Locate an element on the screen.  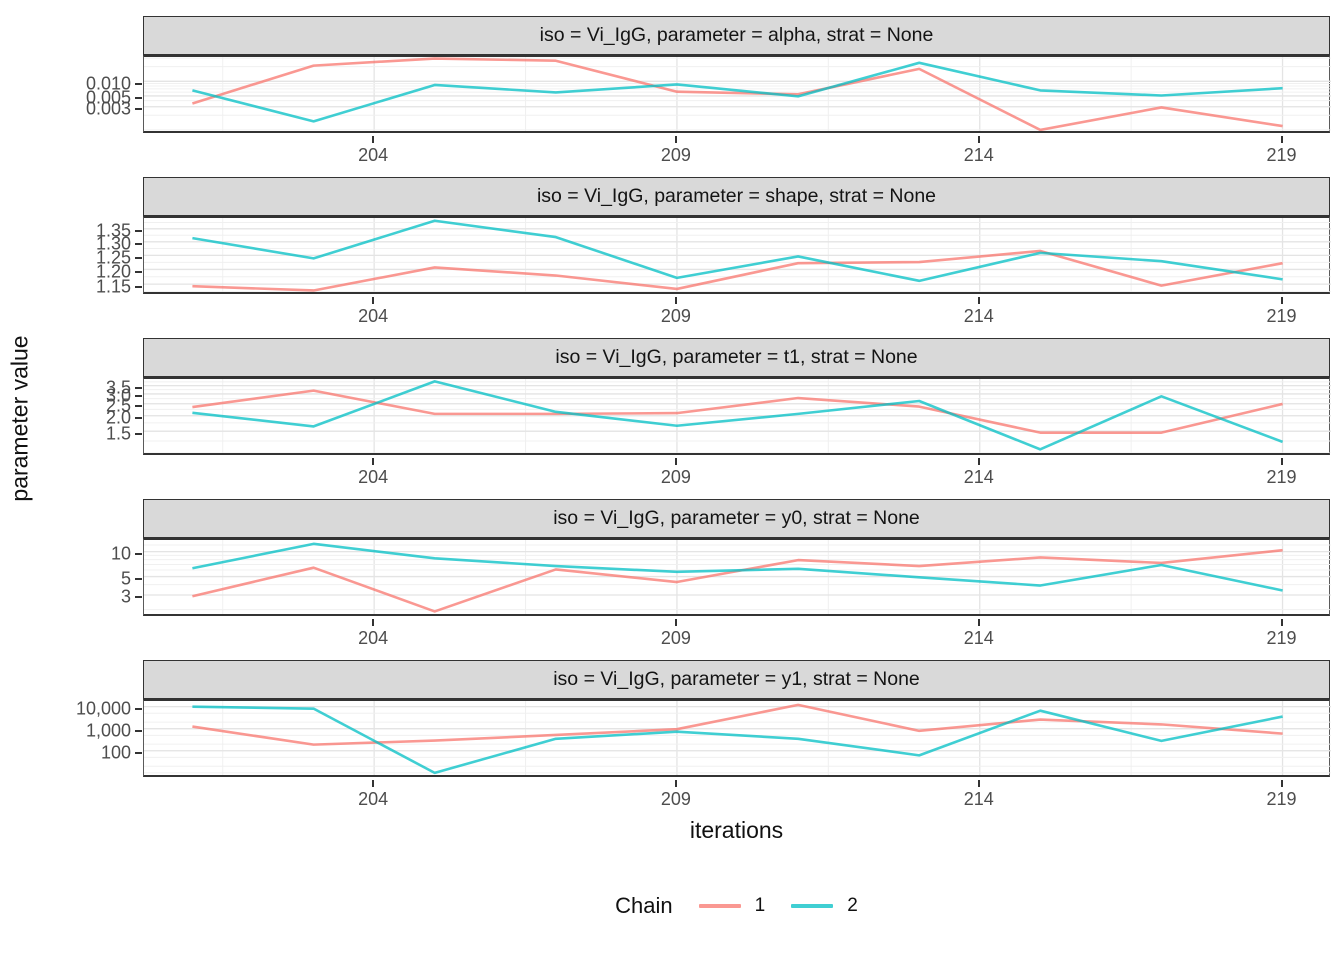
legend-entry-chain-2: 2 is located at coordinates (824, 906).